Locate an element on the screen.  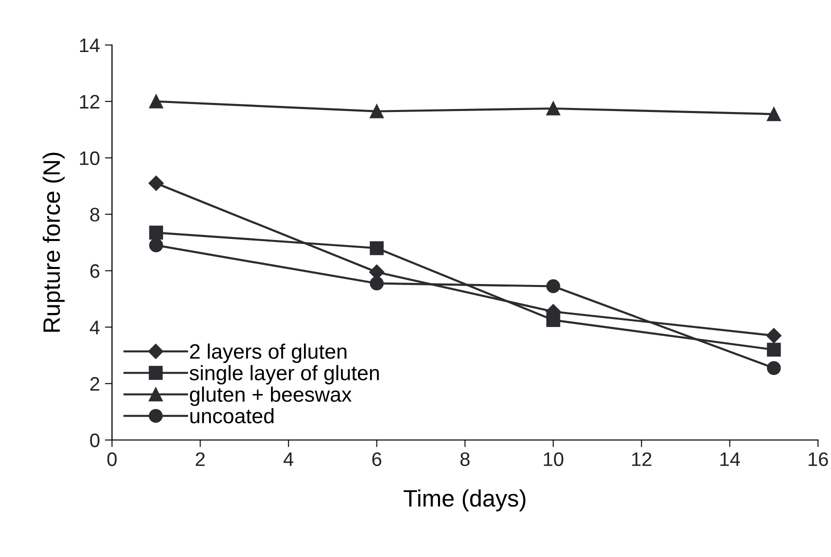
legend-label: single layer of gluten is located at coordinates (284, 374).